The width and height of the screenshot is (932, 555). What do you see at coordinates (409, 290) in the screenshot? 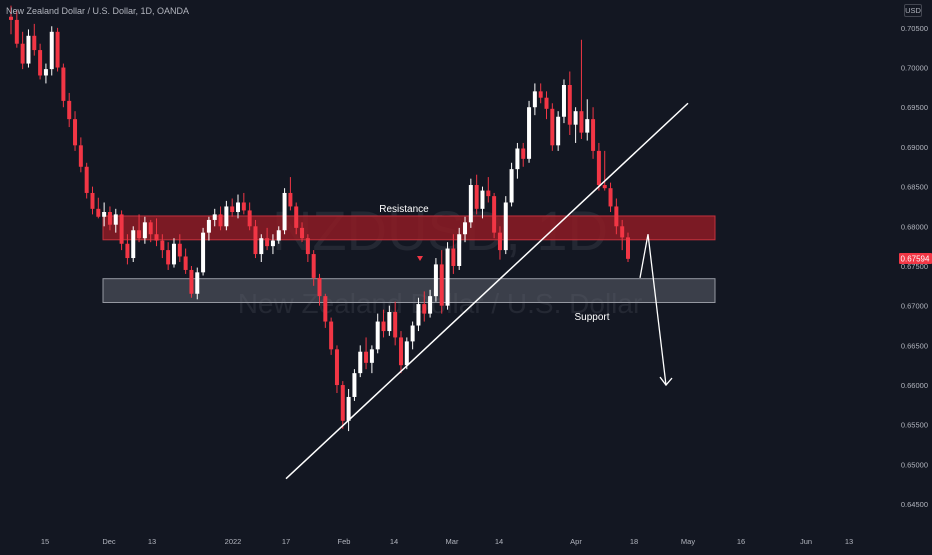
I see `support-zone` at bounding box center [409, 290].